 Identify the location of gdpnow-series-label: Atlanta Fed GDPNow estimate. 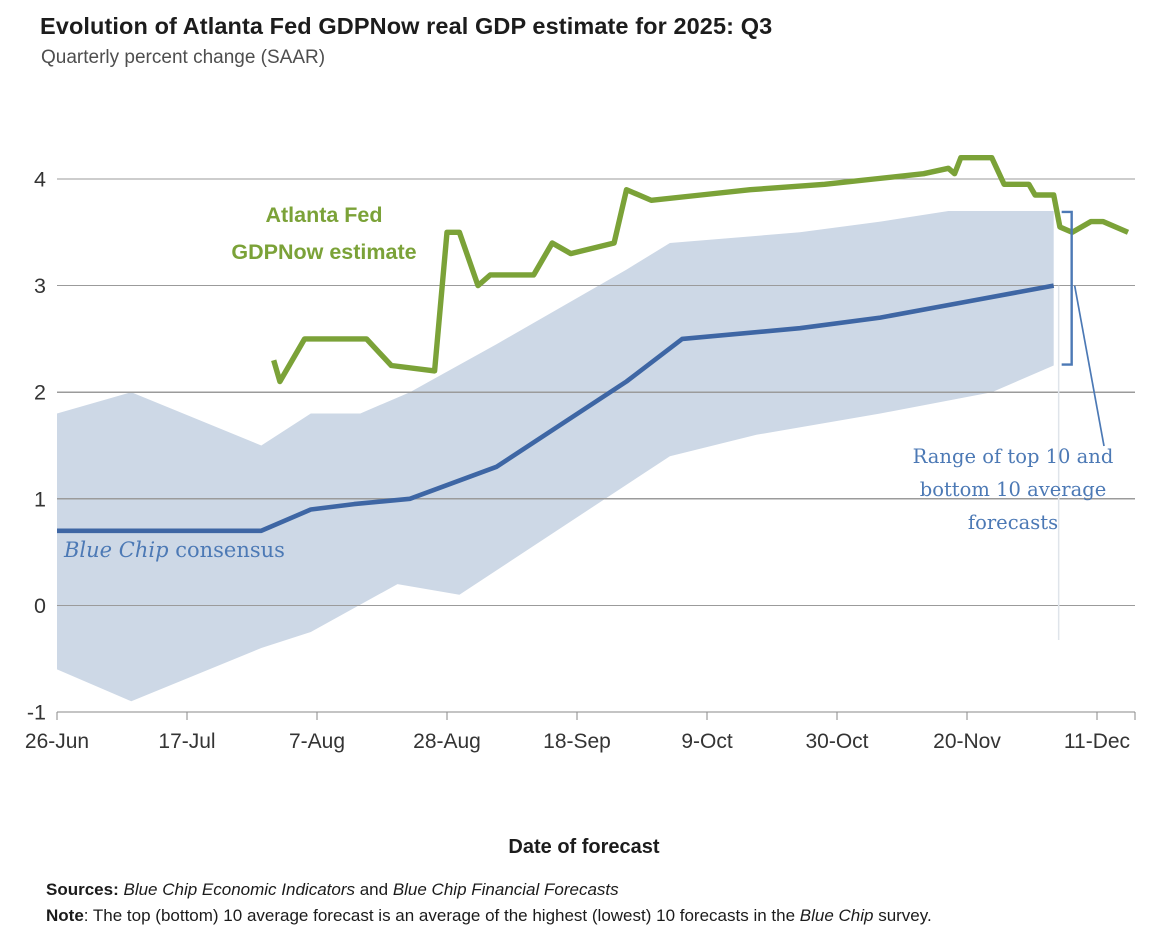
(324, 233).